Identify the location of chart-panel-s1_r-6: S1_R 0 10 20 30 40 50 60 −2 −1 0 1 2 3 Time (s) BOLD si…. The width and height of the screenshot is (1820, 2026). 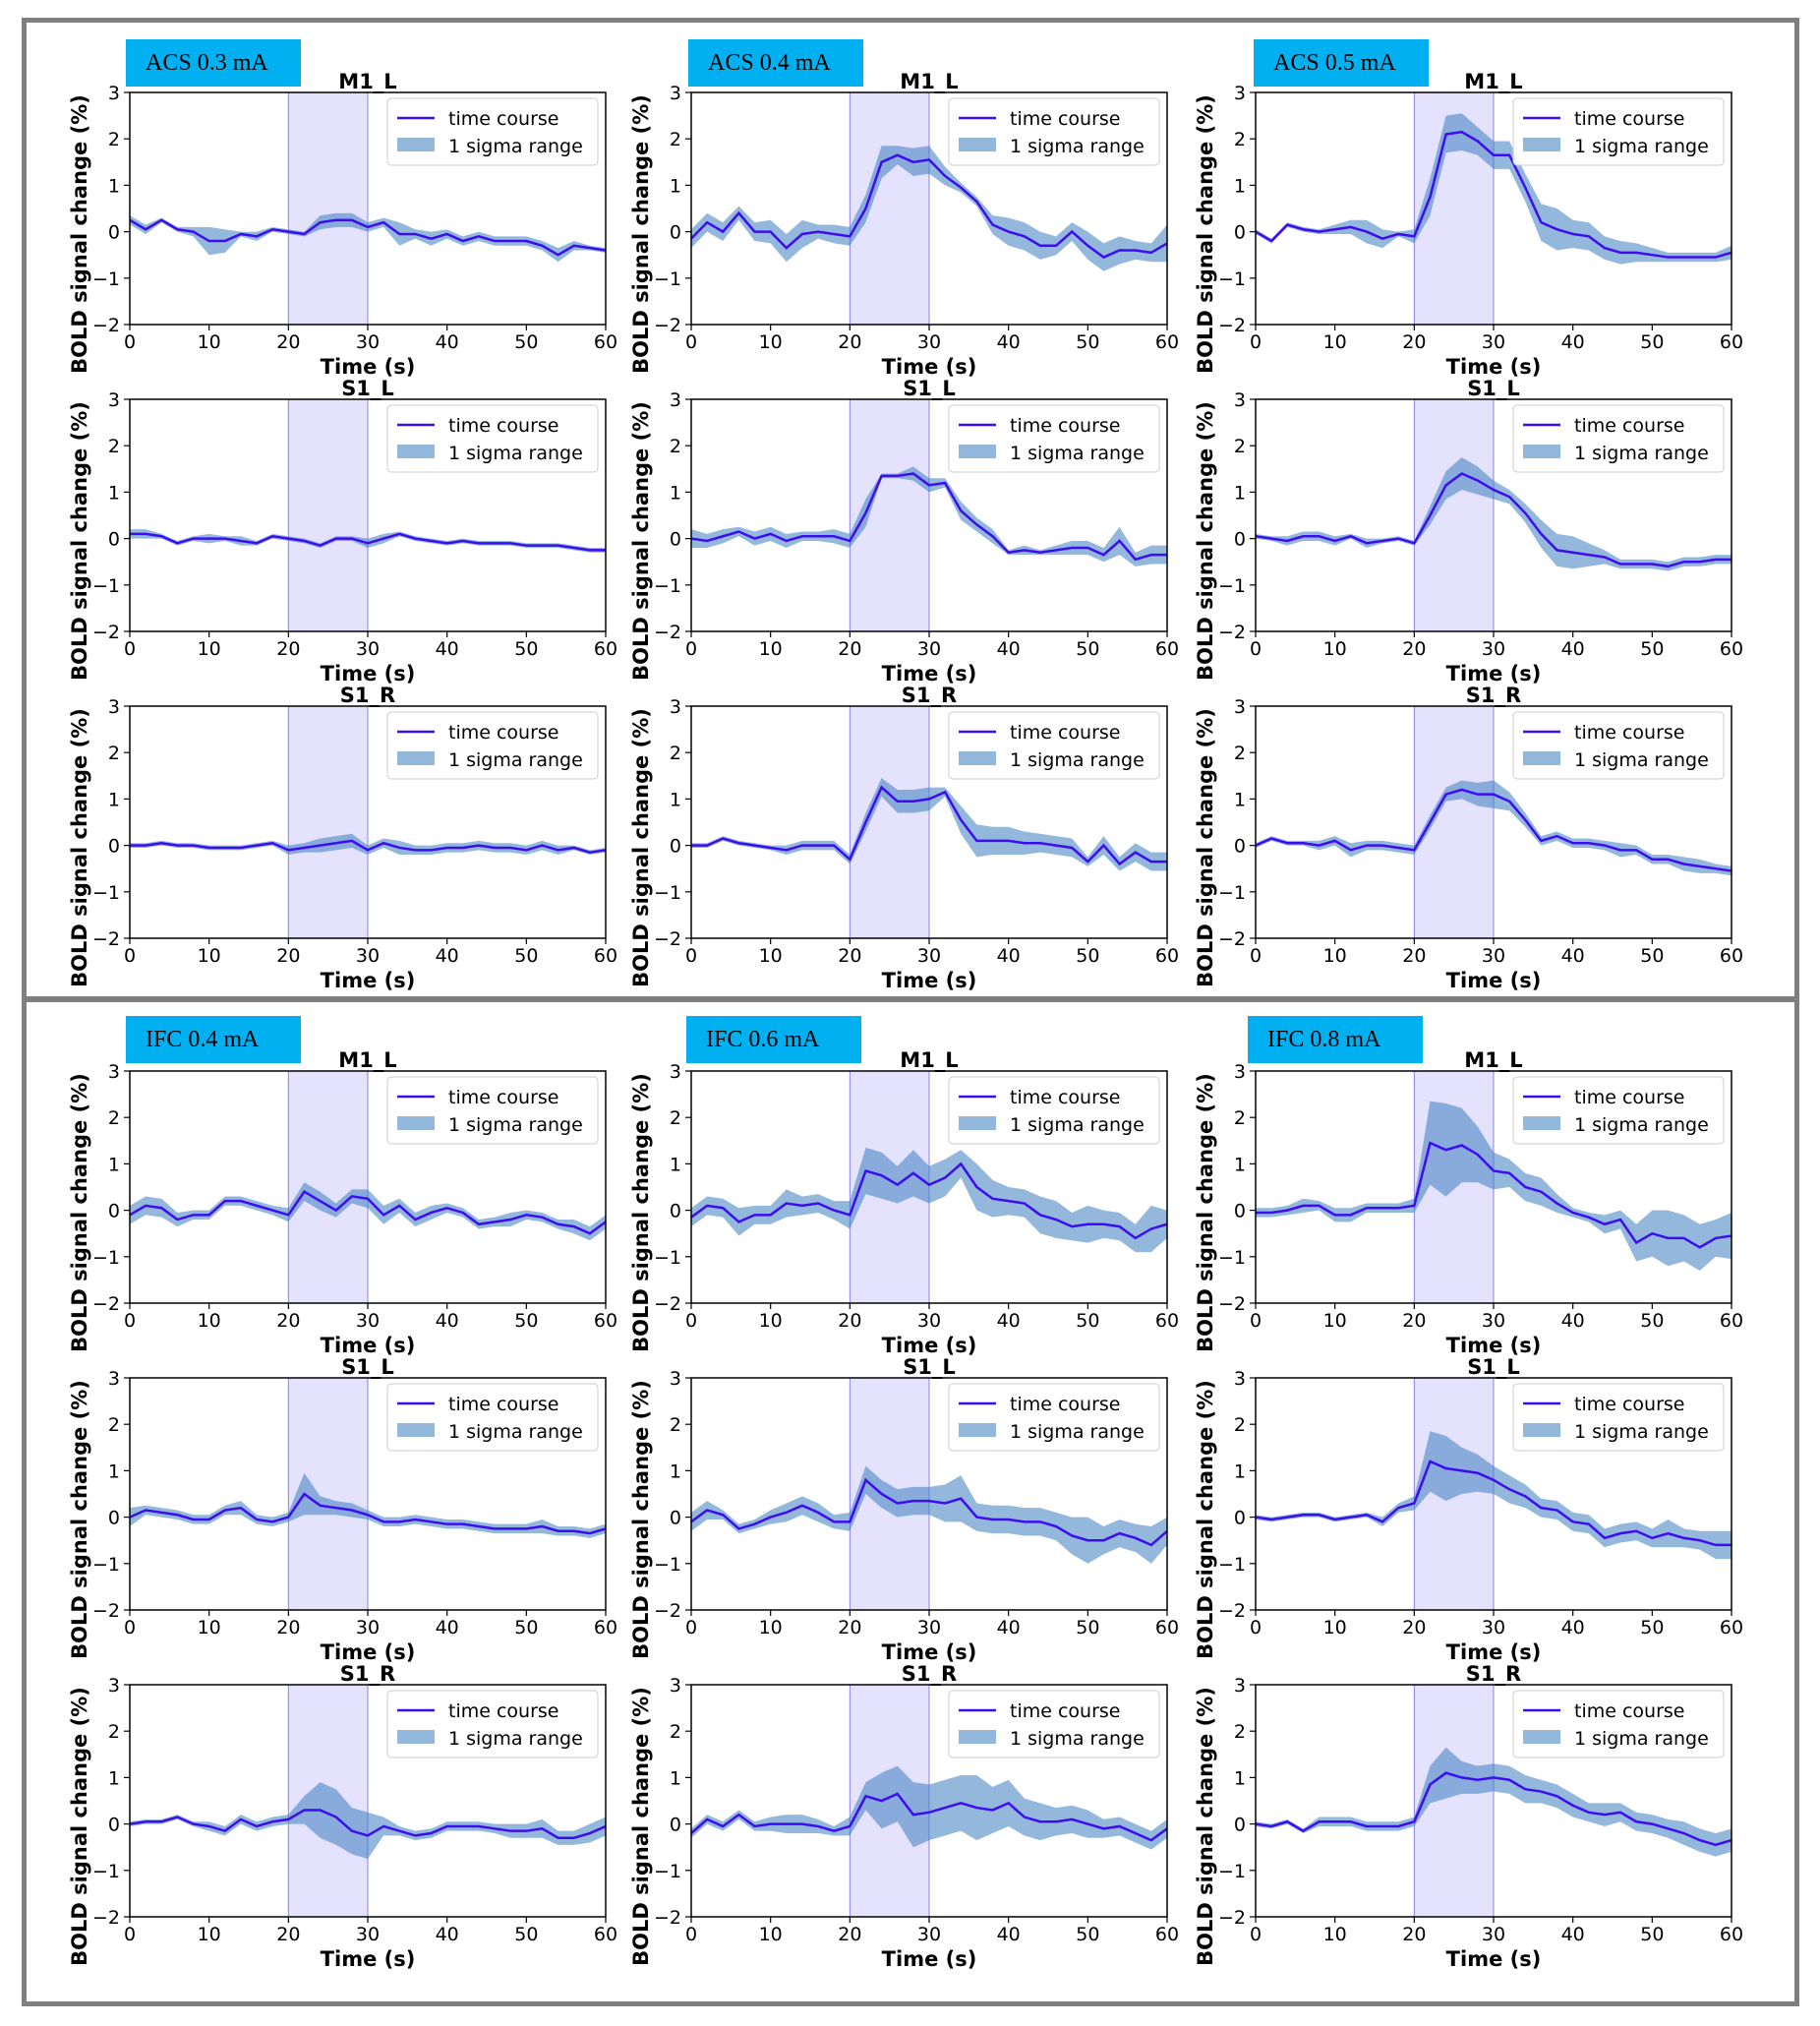
(342, 838).